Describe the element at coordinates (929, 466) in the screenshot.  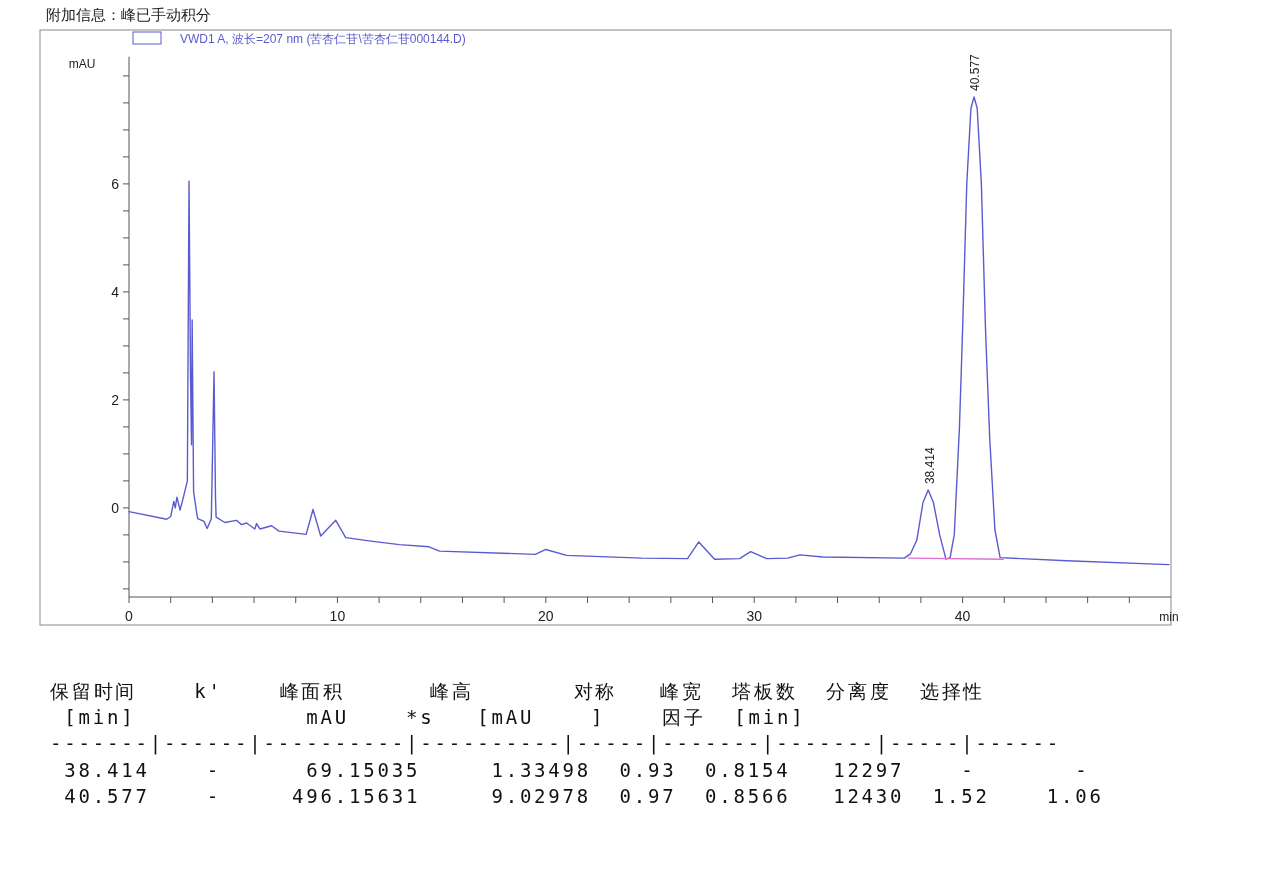
I see `annotation: 38.414` at that location.